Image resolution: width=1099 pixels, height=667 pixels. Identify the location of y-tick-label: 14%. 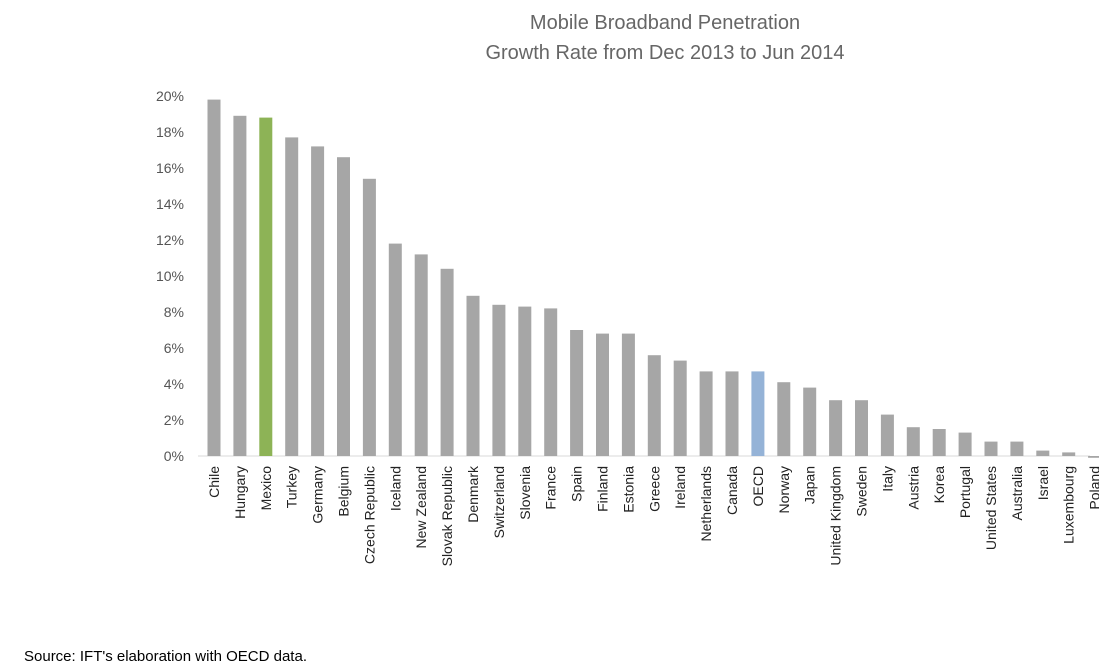
(170, 204).